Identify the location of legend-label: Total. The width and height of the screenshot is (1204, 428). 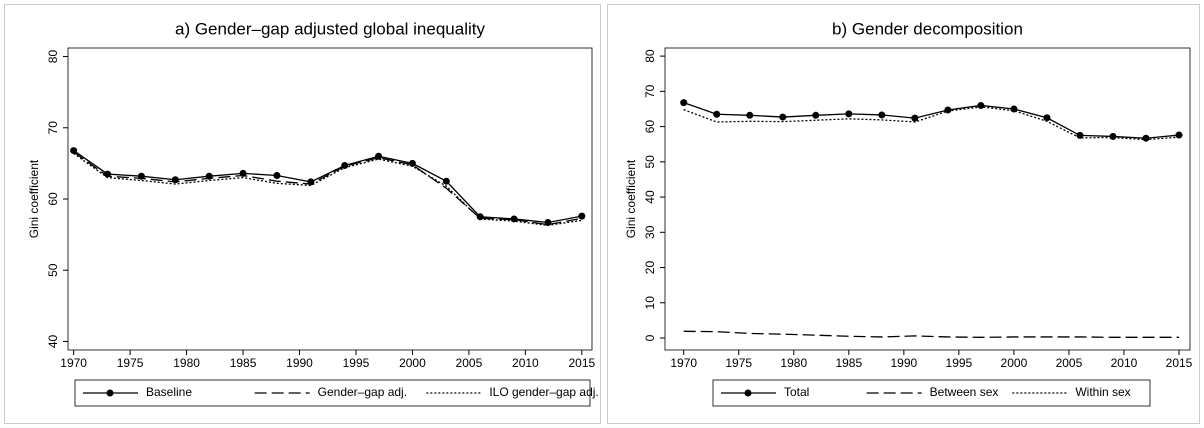
(796, 392).